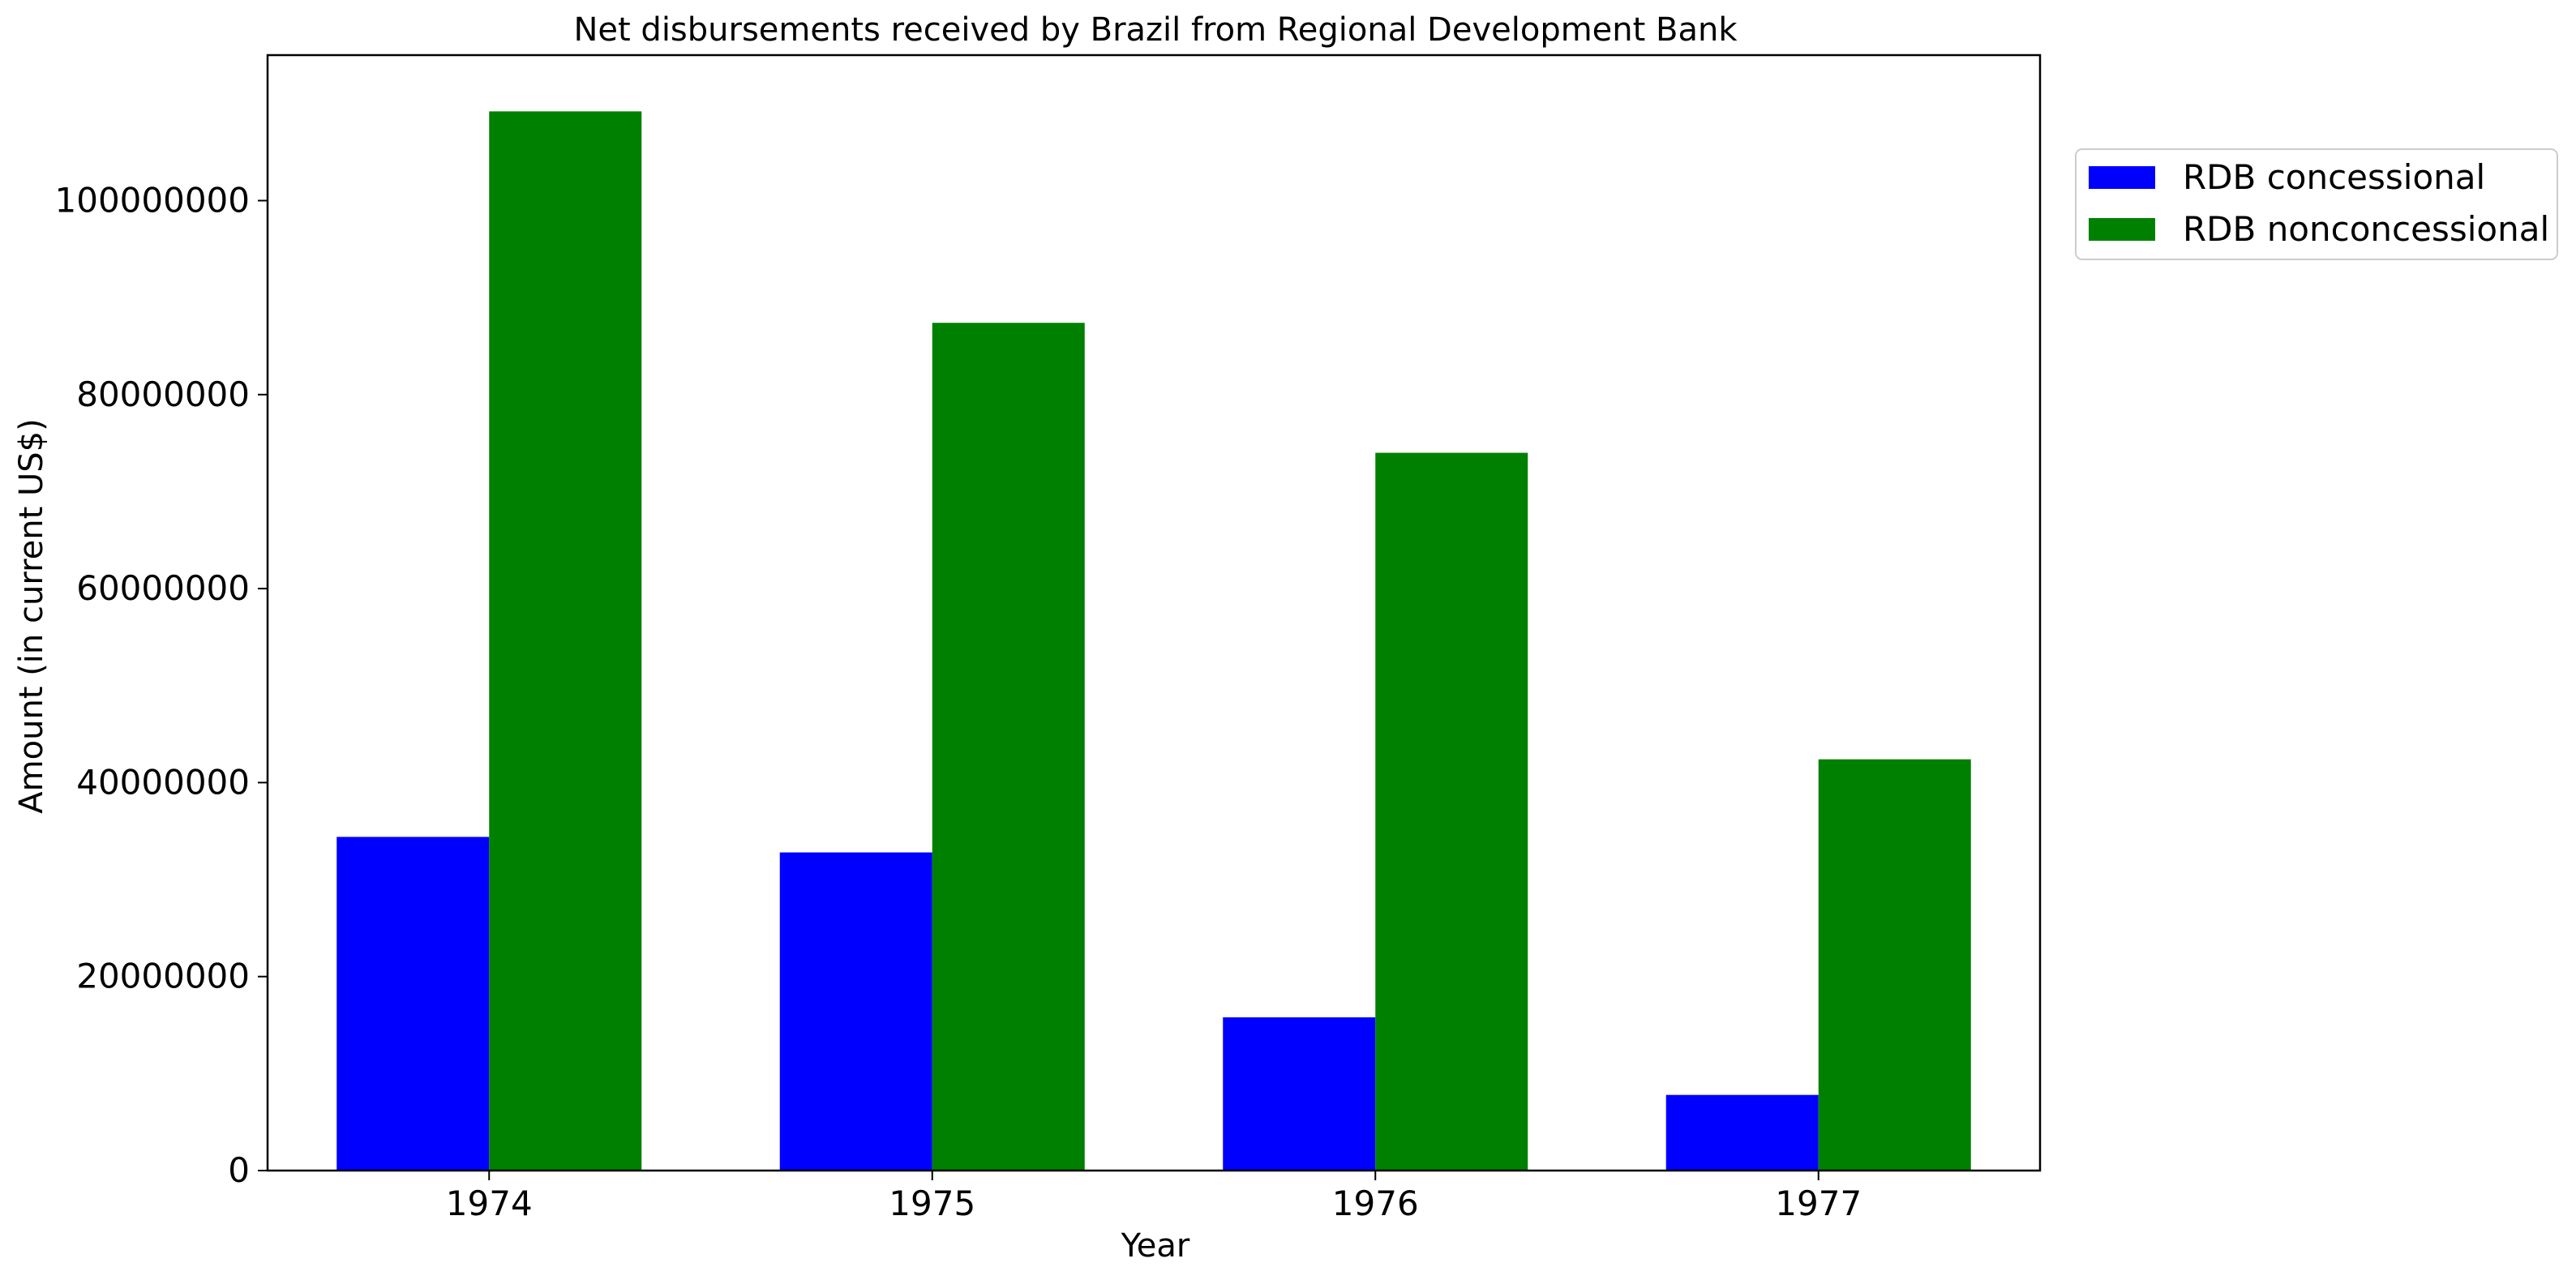 This screenshot has height=1280, width=2576. What do you see at coordinates (1155, 1246) in the screenshot?
I see `x-axis-label: Year` at bounding box center [1155, 1246].